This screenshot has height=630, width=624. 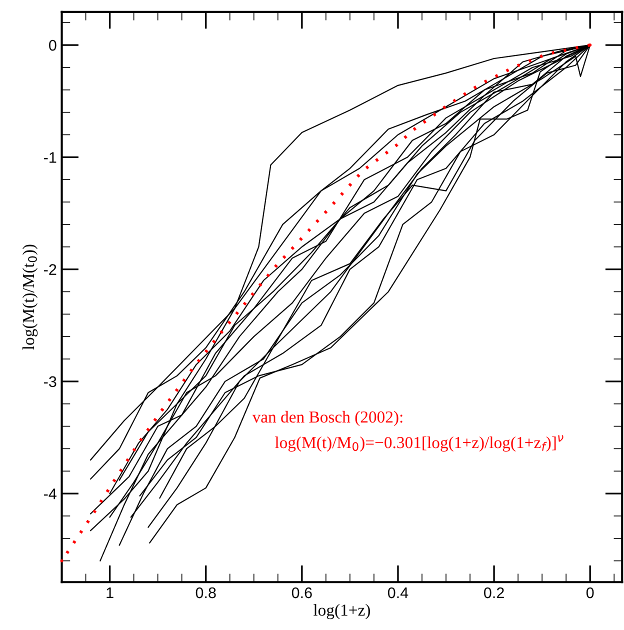 I want to click on y-tick-label: 0, so click(x=52, y=45).